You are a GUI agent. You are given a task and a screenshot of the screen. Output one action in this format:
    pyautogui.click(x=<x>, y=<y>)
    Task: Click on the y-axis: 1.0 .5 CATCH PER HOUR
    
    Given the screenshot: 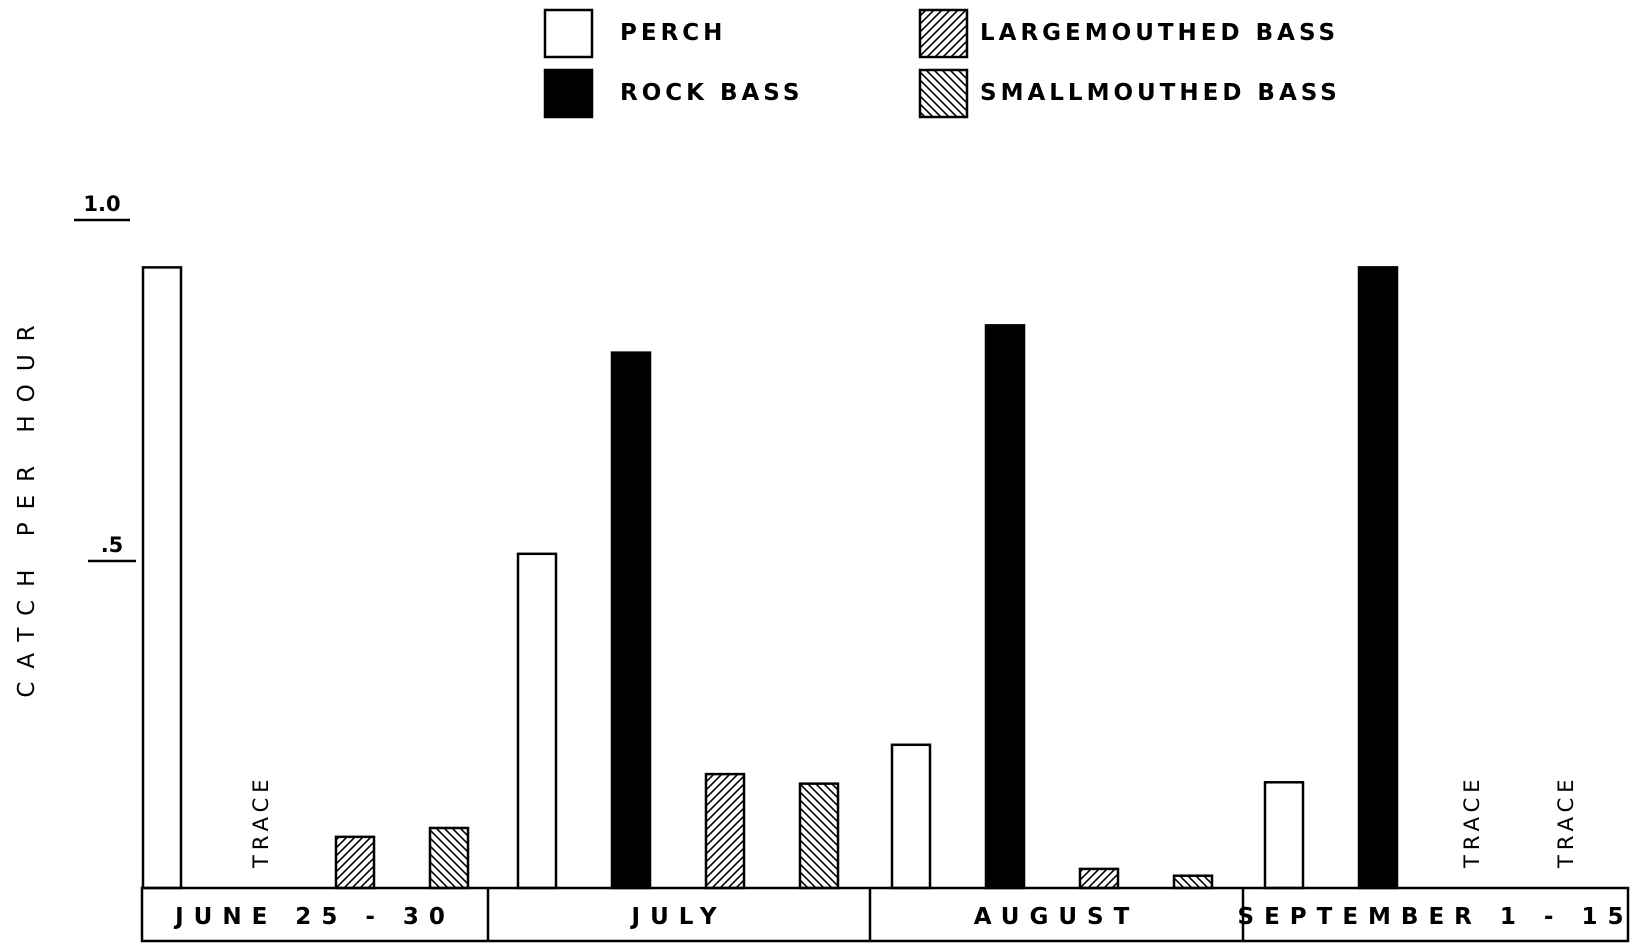 What is the action you would take?
    pyautogui.click(x=75, y=445)
    